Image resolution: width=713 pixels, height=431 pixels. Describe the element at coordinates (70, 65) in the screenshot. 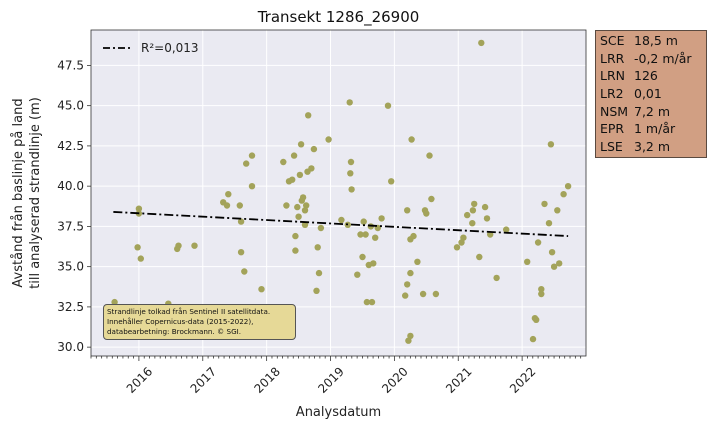

I see `y-tick-label: 47.5` at that location.